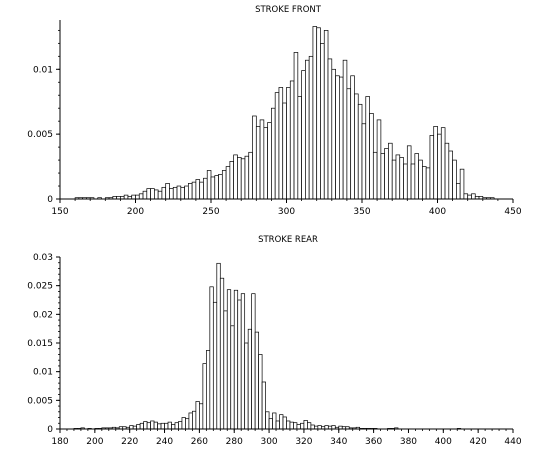 The width and height of the screenshot is (547, 455). Describe the element at coordinates (338, 442) in the screenshot. I see `x-tick-label: 340` at that location.